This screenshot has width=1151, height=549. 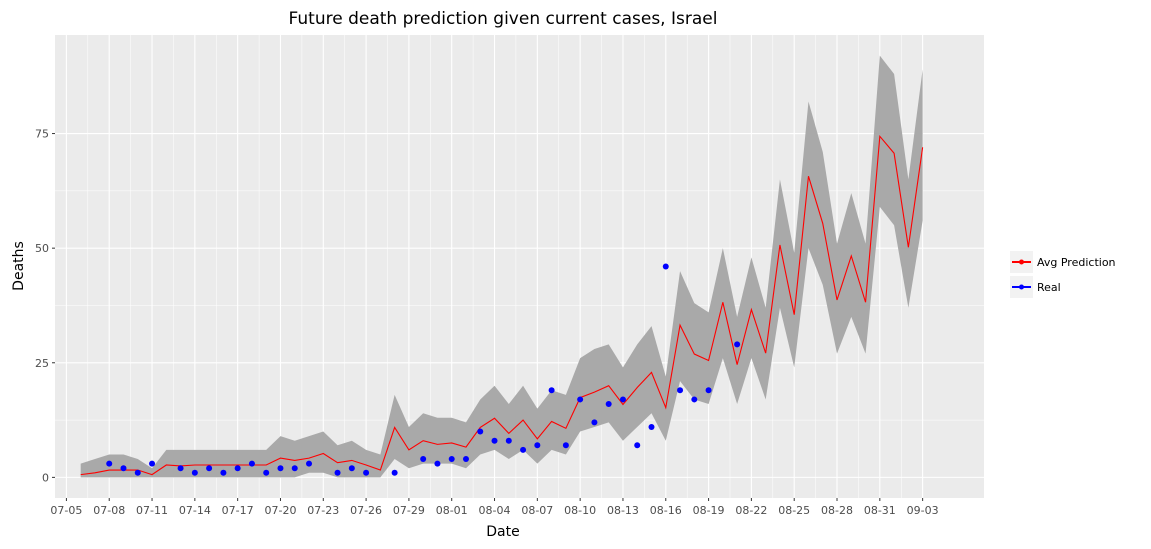 What do you see at coordinates (238, 510) in the screenshot?
I see `x-tick-label: 07-17` at bounding box center [238, 510].